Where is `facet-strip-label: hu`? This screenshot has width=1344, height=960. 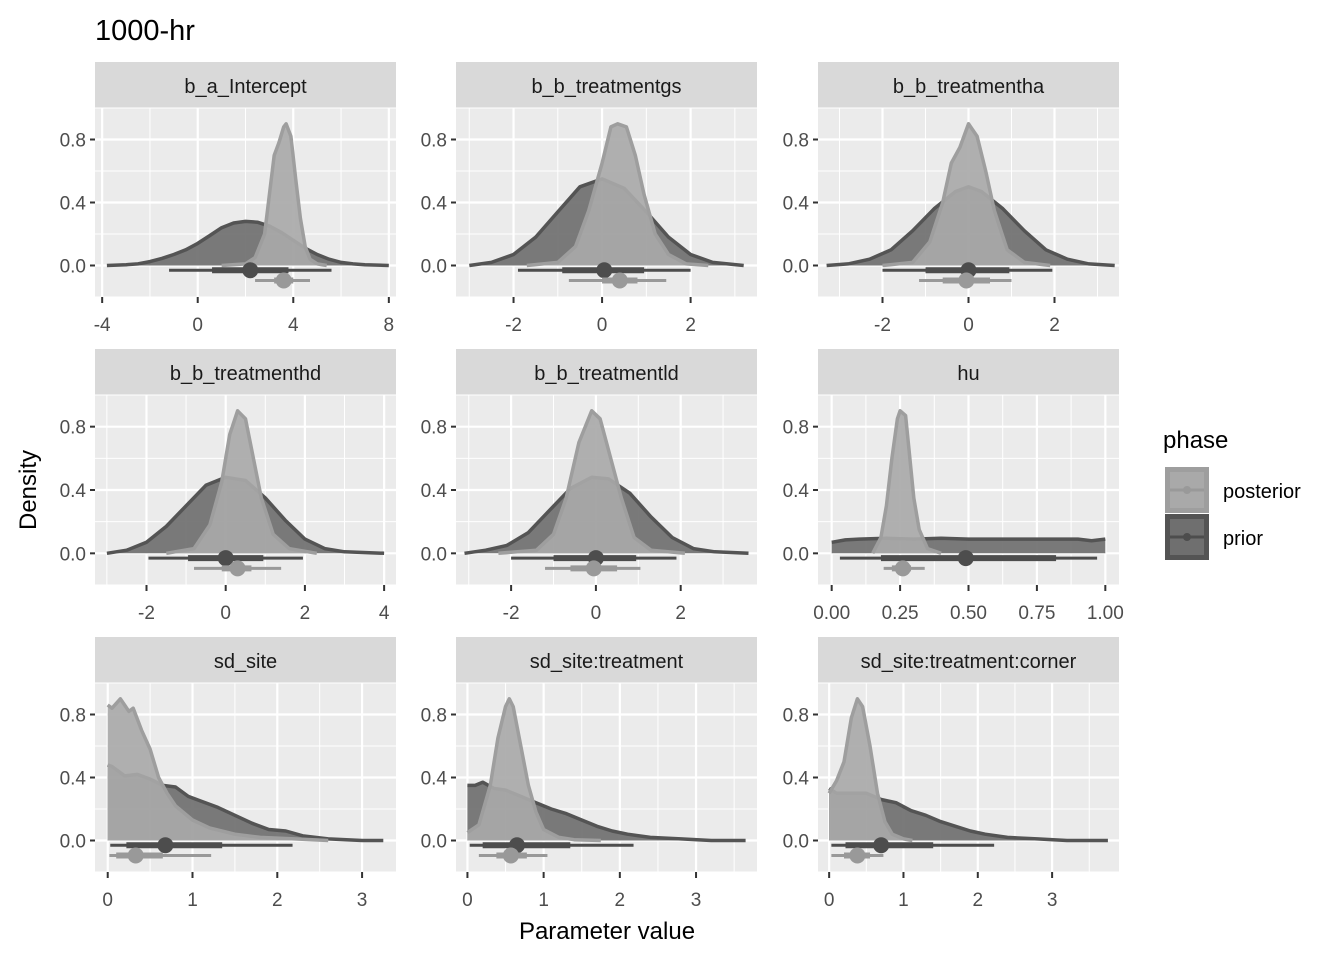
facet-strip-label: hu is located at coordinates (968, 374).